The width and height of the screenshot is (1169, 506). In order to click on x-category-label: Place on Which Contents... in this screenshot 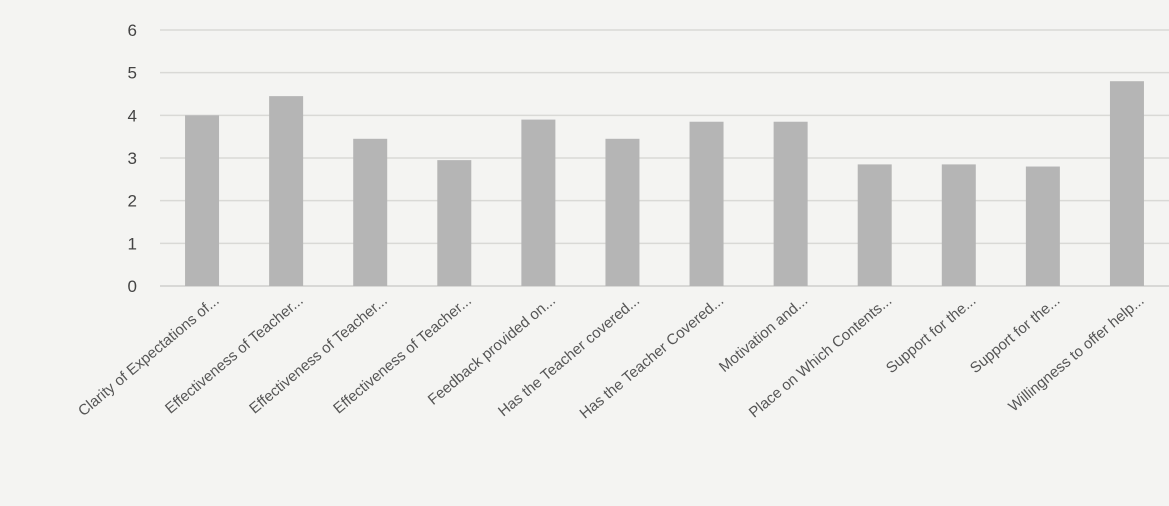, I will do `click(821, 356)`.